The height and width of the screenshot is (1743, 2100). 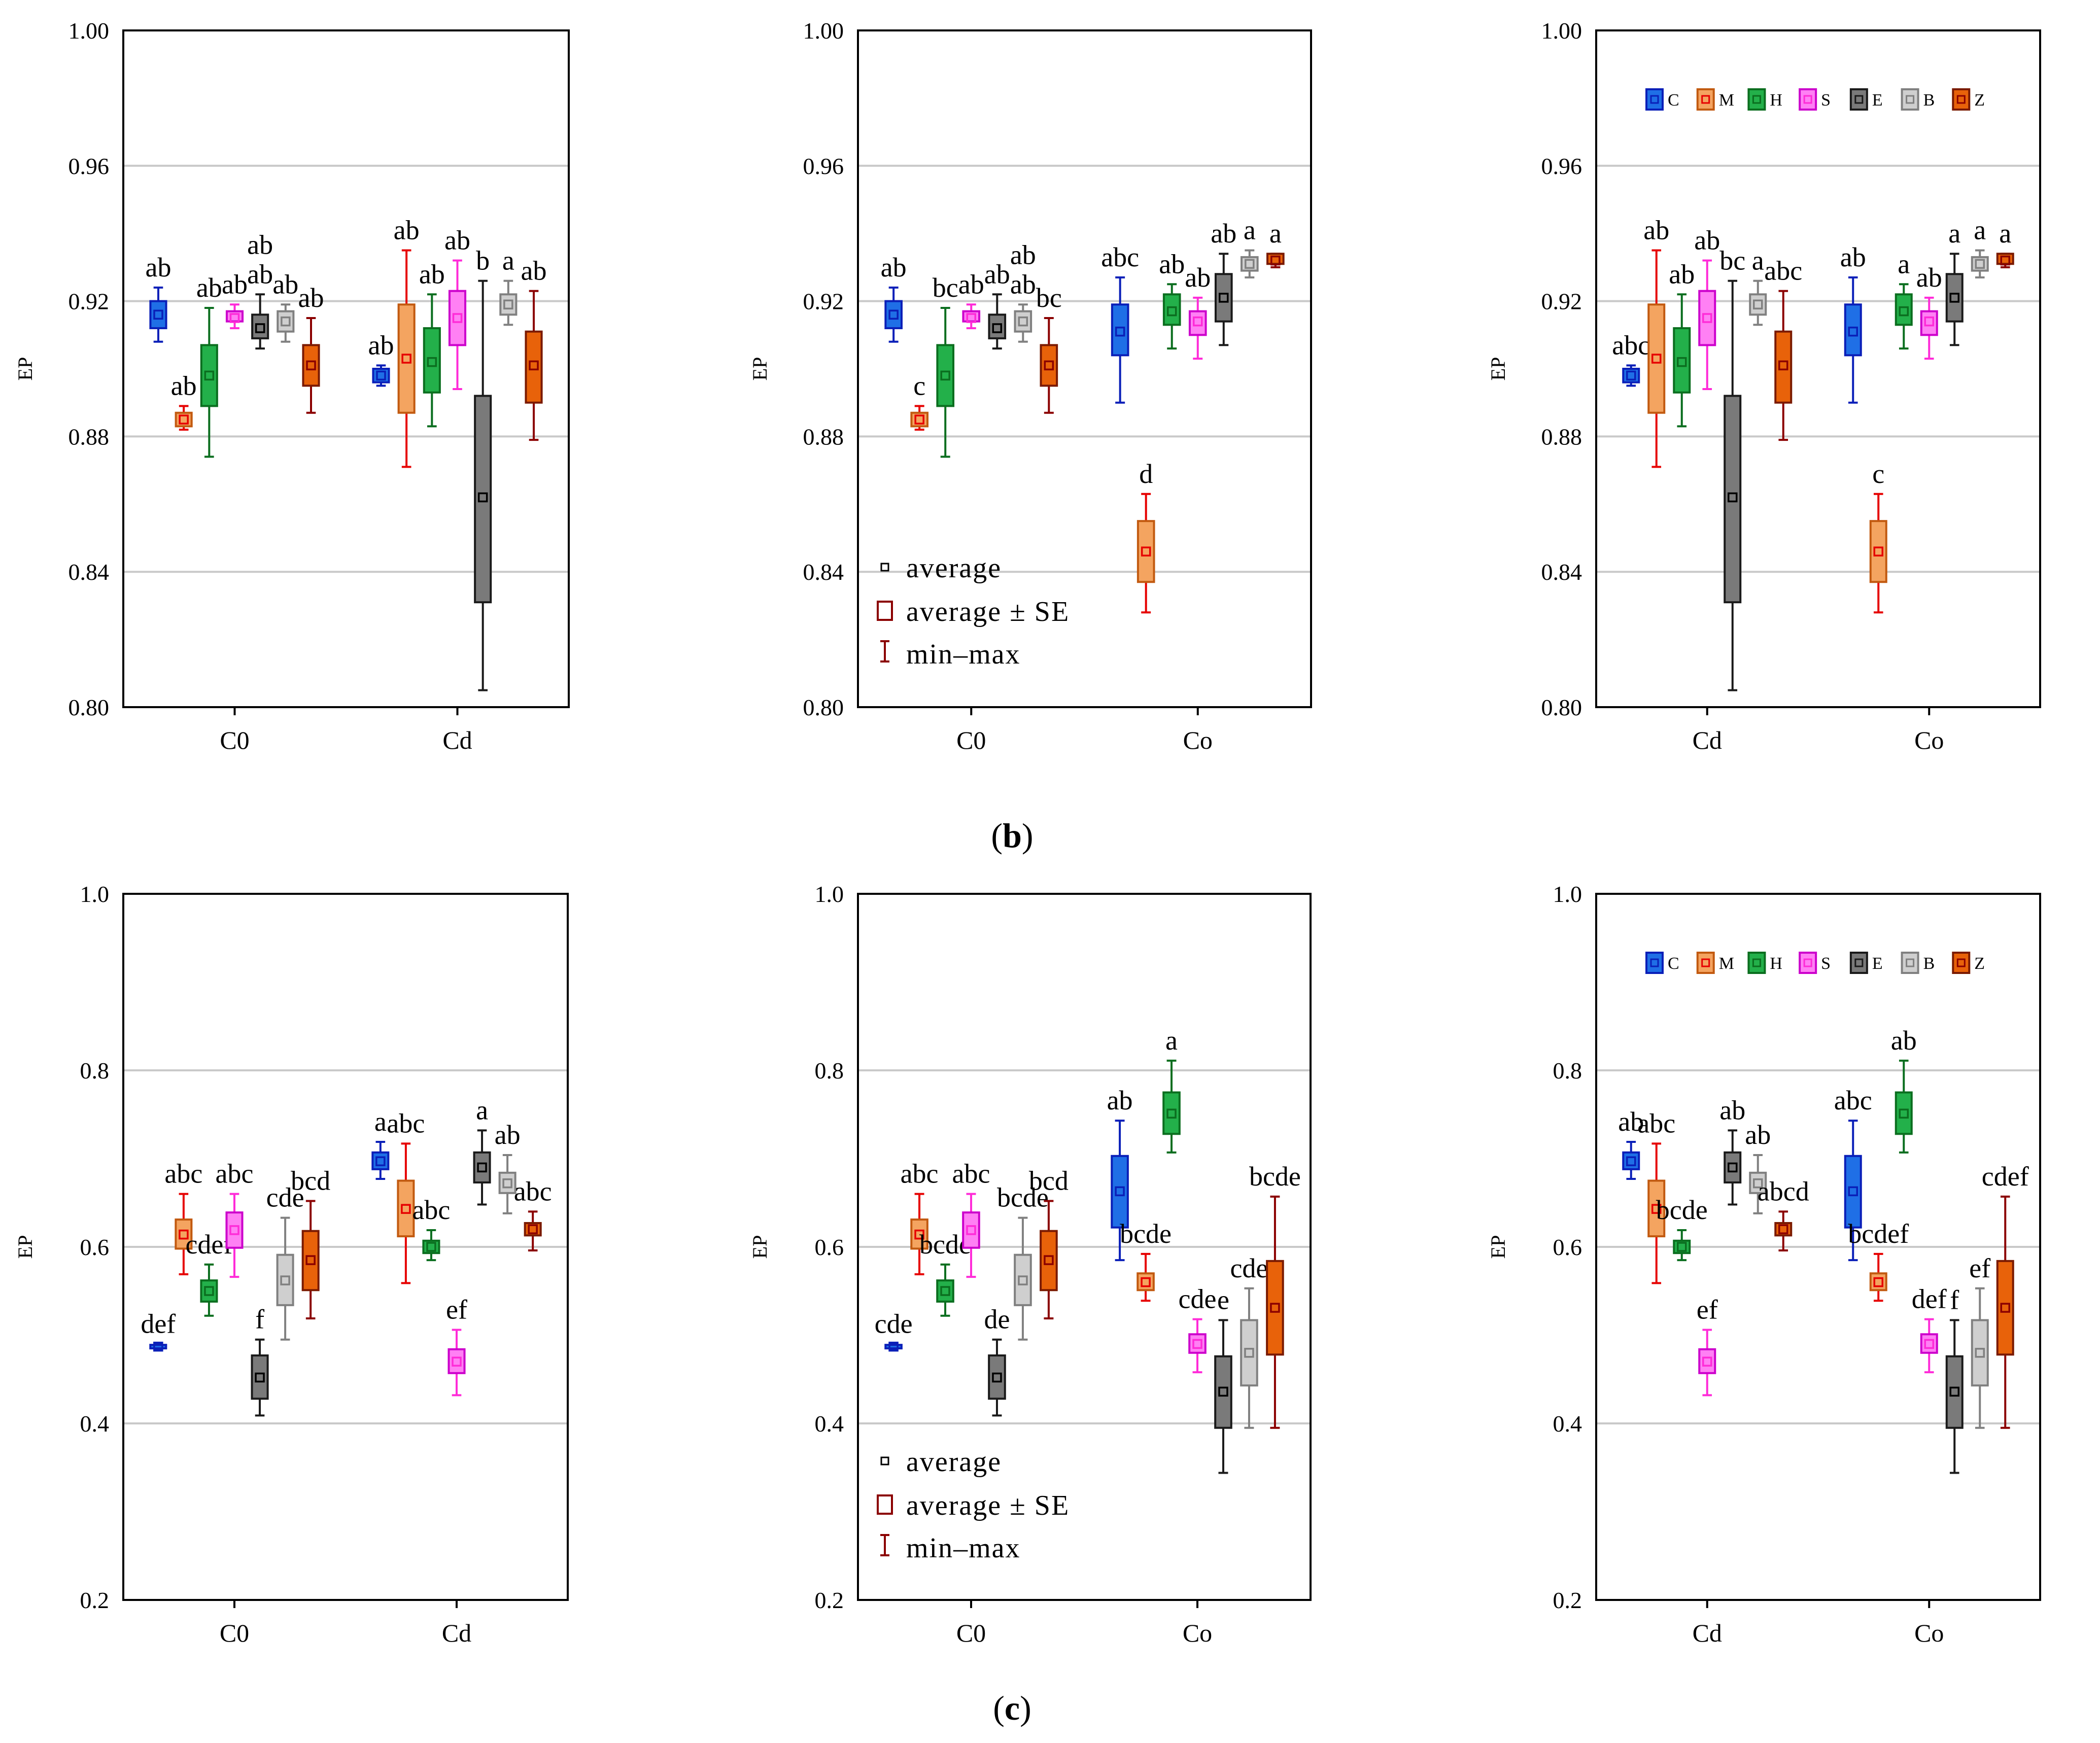 What do you see at coordinates (823, 302) in the screenshot?
I see `y-tick-label: 0.92` at bounding box center [823, 302].